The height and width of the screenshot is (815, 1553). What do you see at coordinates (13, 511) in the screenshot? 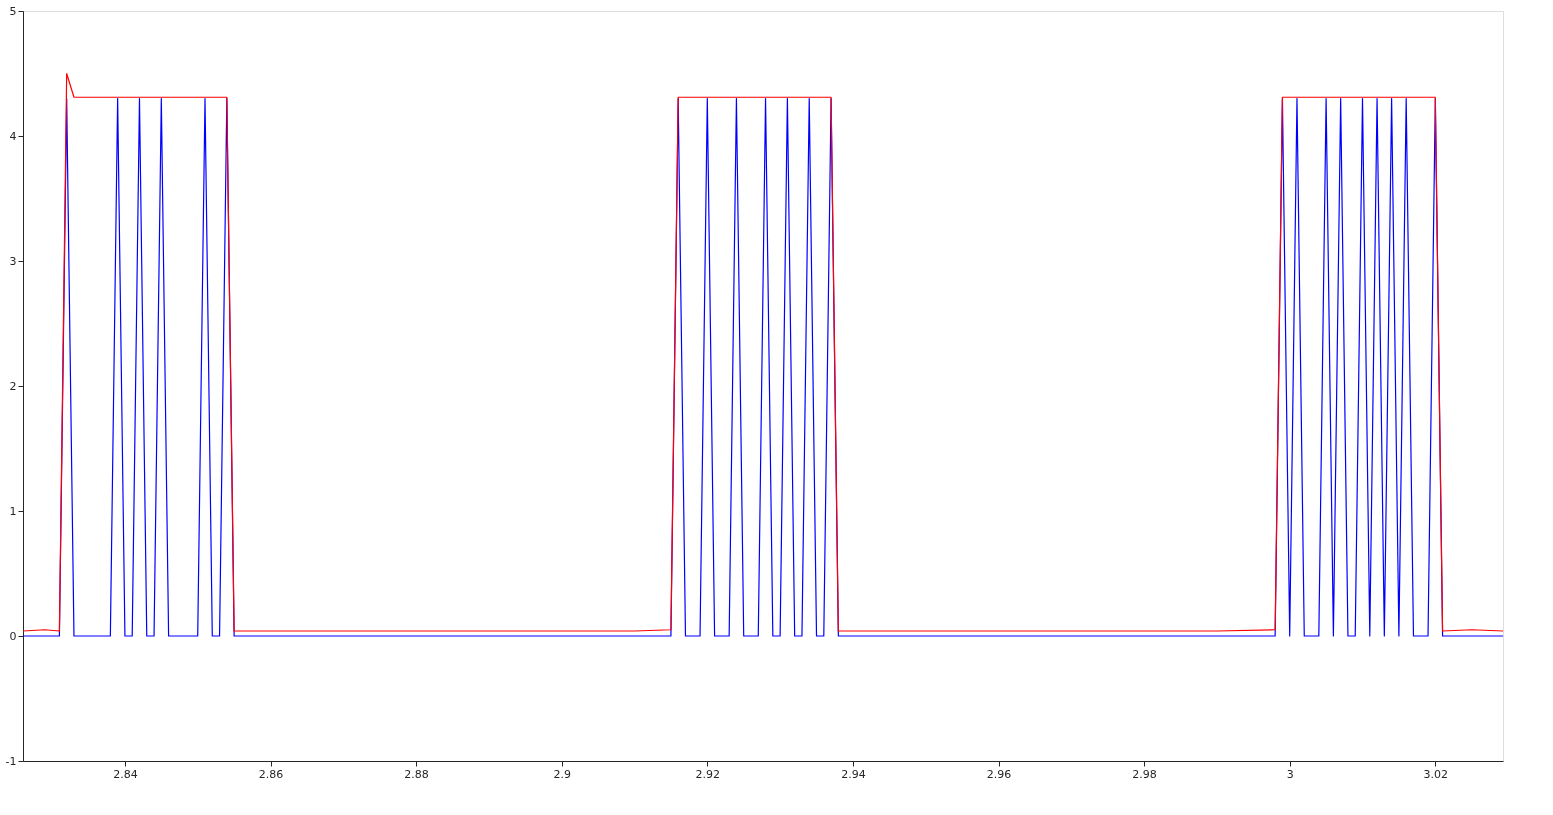
I see `y-tick-label: 1` at bounding box center [13, 511].